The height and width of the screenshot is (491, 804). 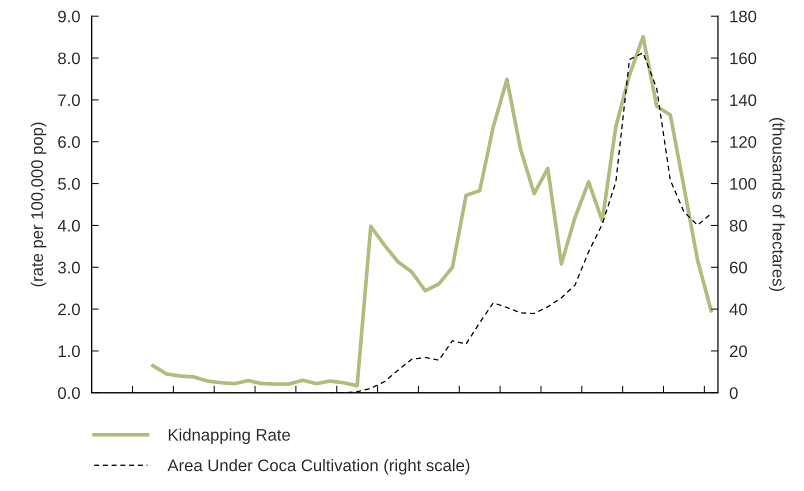 What do you see at coordinates (743, 16) in the screenshot?
I see `y2-tick-label: 180` at bounding box center [743, 16].